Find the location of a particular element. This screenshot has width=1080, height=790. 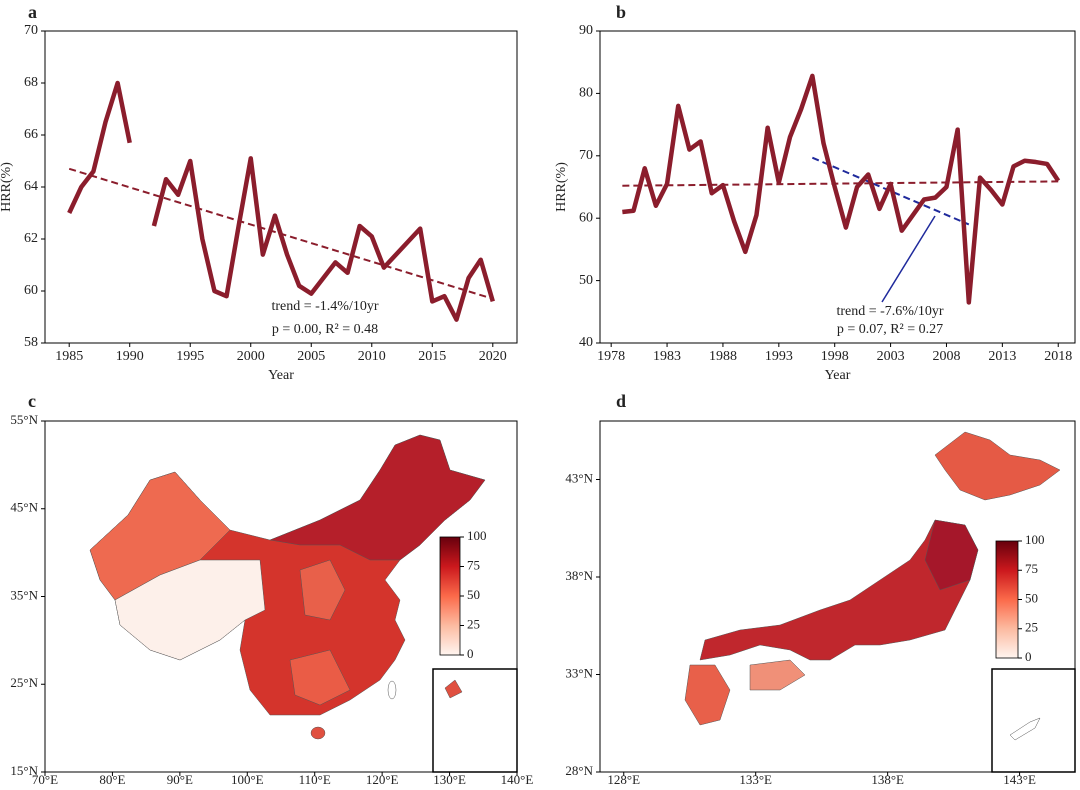

x-tick-label: 2015 is located at coordinates (432, 356).